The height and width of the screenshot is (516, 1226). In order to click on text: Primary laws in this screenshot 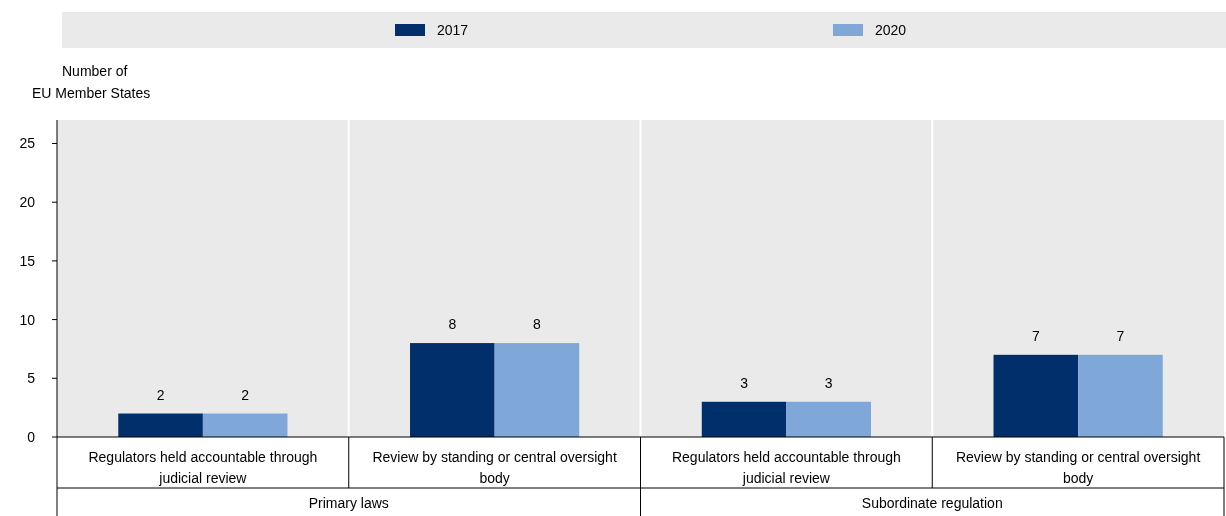, I will do `click(348, 503)`.